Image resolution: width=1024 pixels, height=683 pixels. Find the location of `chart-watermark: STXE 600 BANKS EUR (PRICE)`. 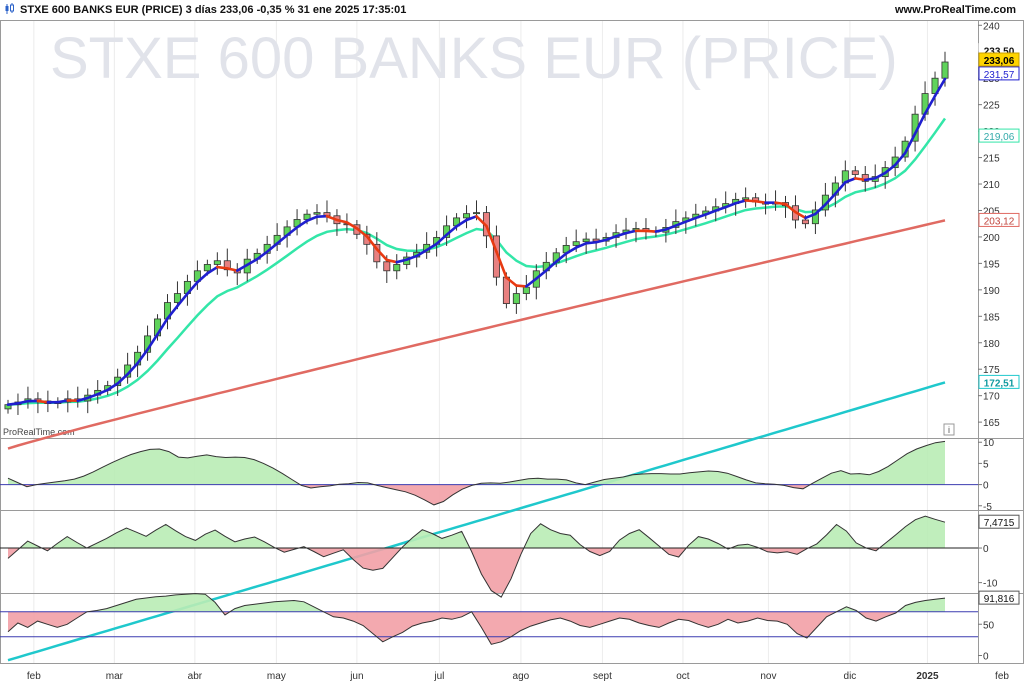

chart-watermark: STXE 600 BANKS EUR (PRICE) is located at coordinates (474, 58).